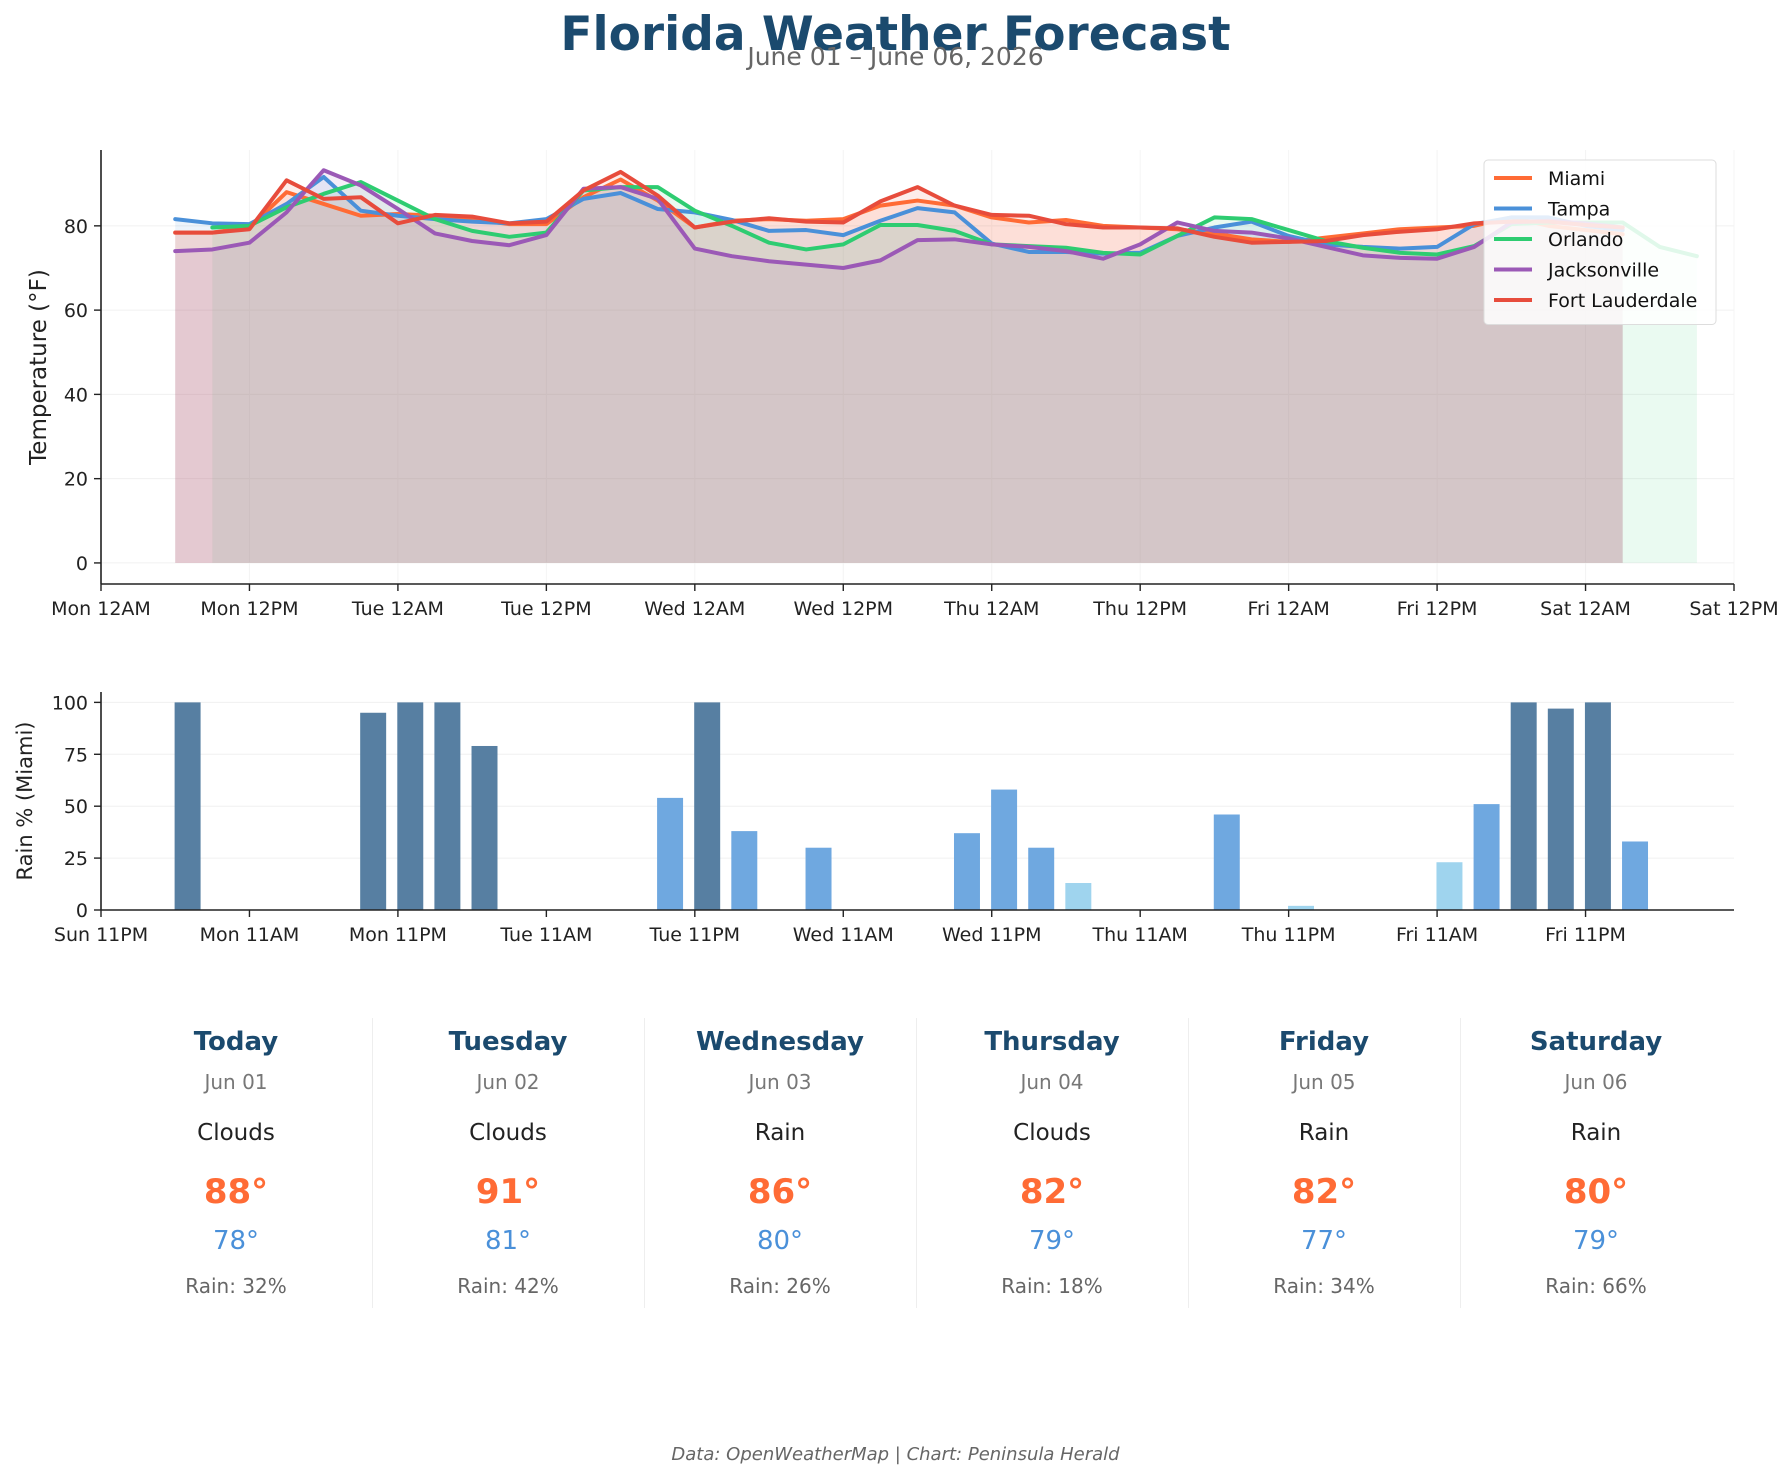  I want to click on day-rain-chance: Rain: 32%, so click(236, 1286).